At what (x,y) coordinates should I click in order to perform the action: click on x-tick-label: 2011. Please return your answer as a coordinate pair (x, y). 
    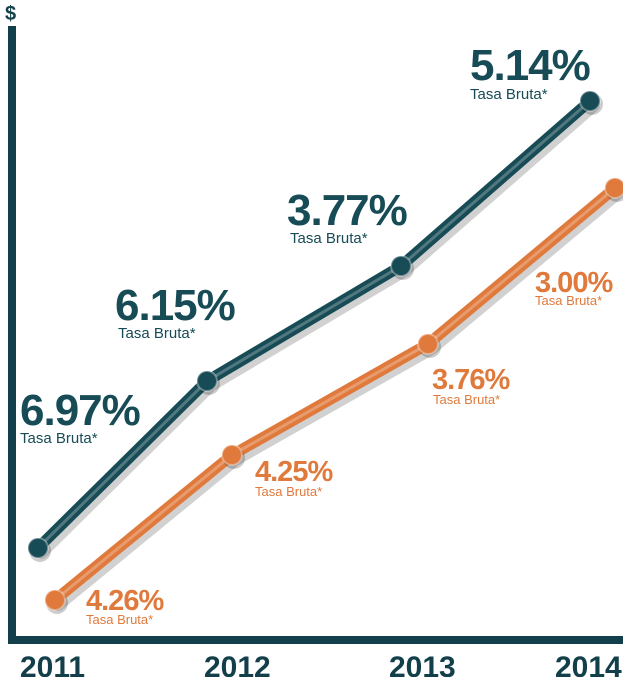
    Looking at the image, I should click on (52, 664).